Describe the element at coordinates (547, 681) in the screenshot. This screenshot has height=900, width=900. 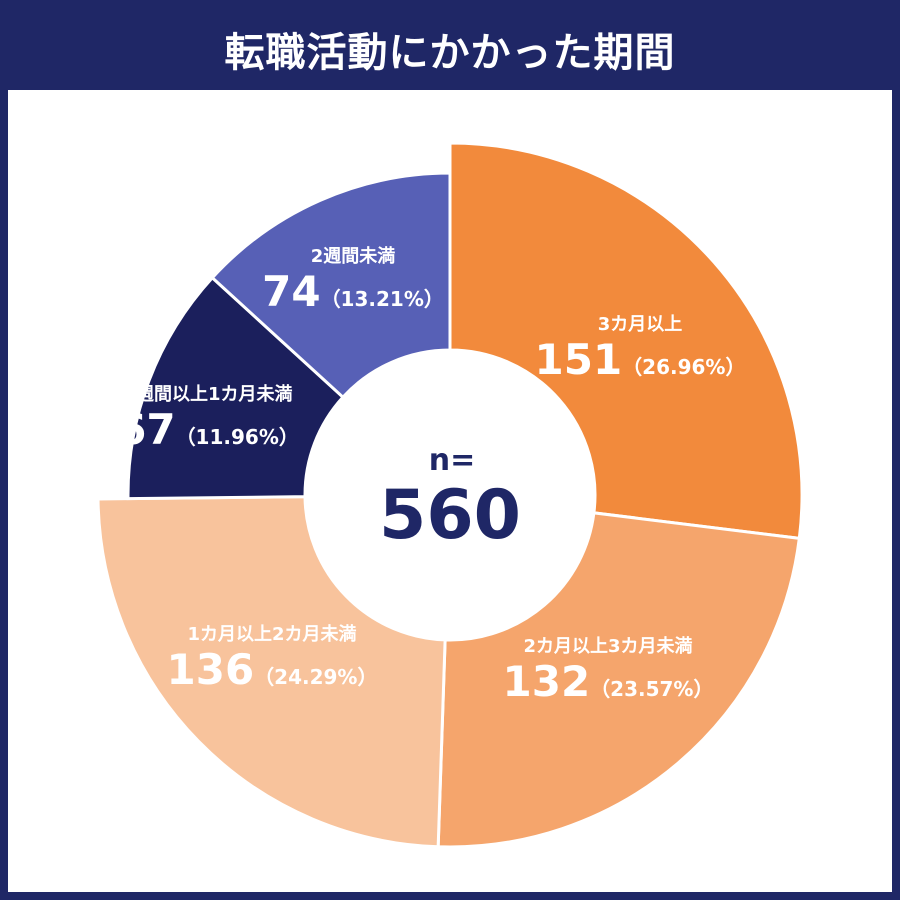
I see `slice-count: 132` at that location.